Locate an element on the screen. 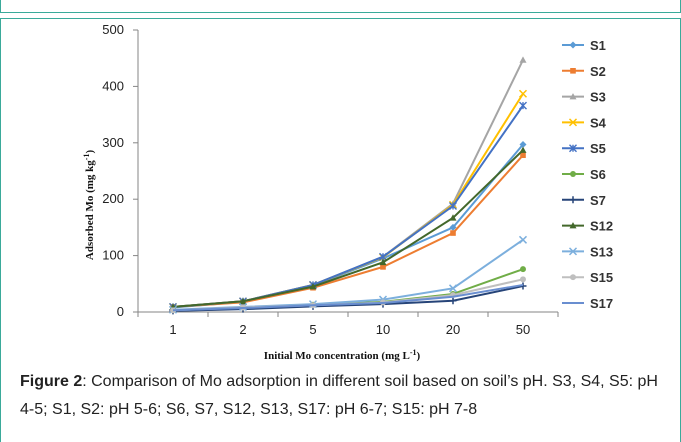 The height and width of the screenshot is (442, 681). x-tick-label: 1 is located at coordinates (172, 329).